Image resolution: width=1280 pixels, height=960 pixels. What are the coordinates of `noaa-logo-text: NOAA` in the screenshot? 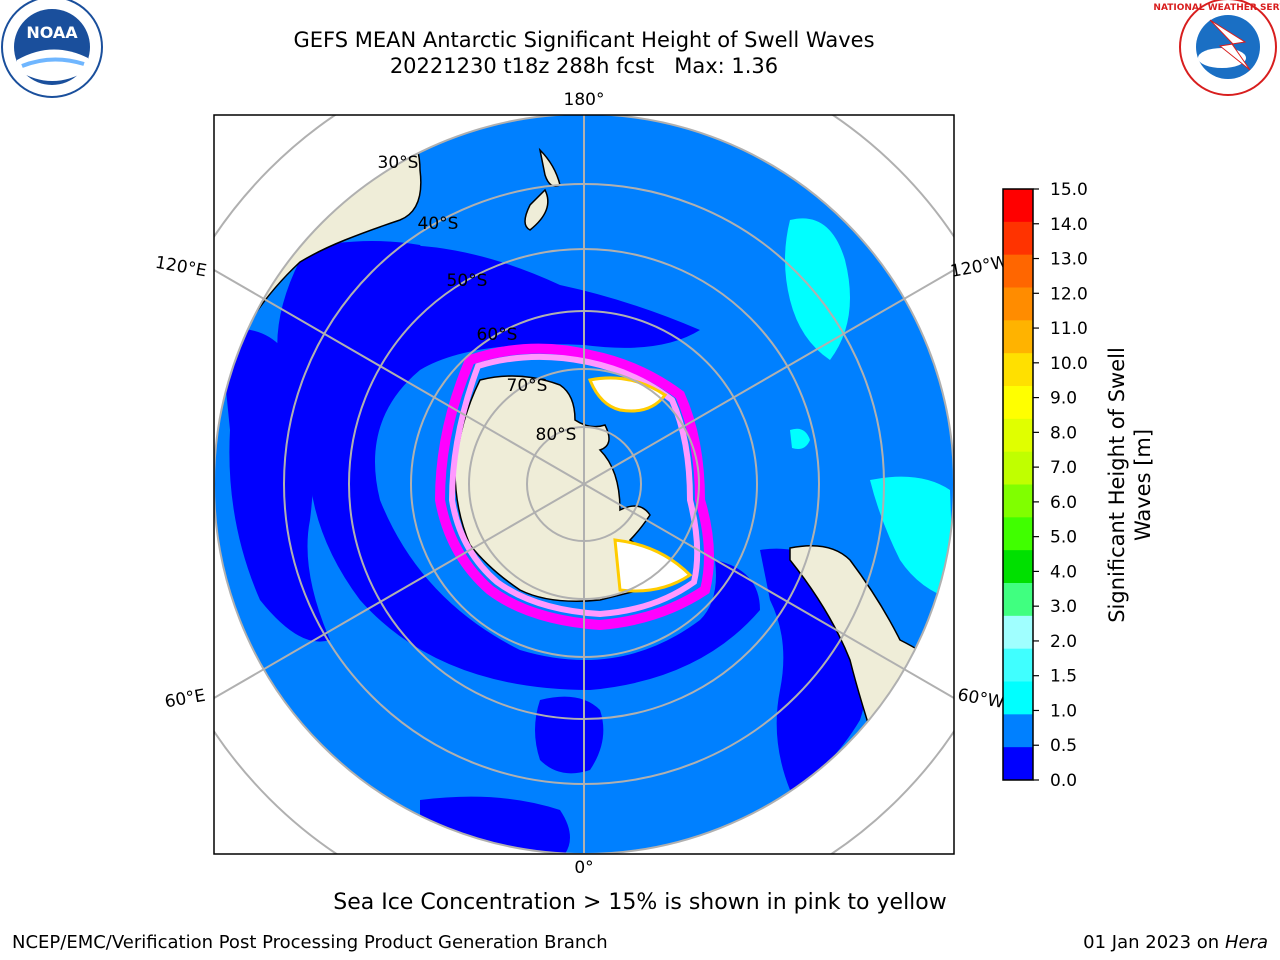 It's located at (52, 32).